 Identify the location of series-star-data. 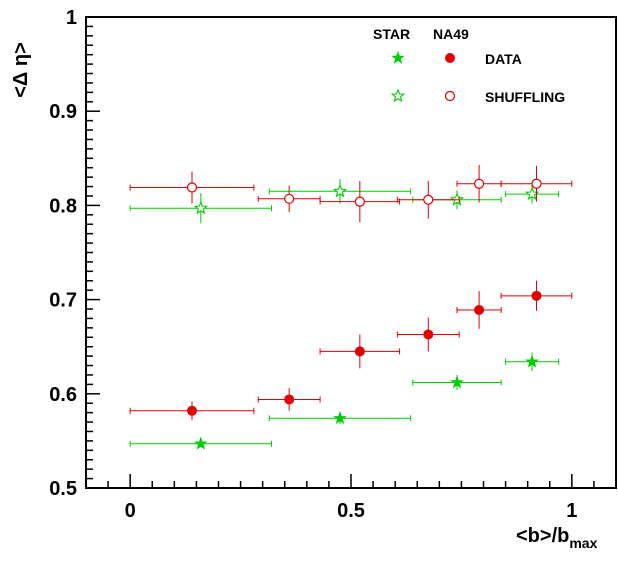
(344, 401).